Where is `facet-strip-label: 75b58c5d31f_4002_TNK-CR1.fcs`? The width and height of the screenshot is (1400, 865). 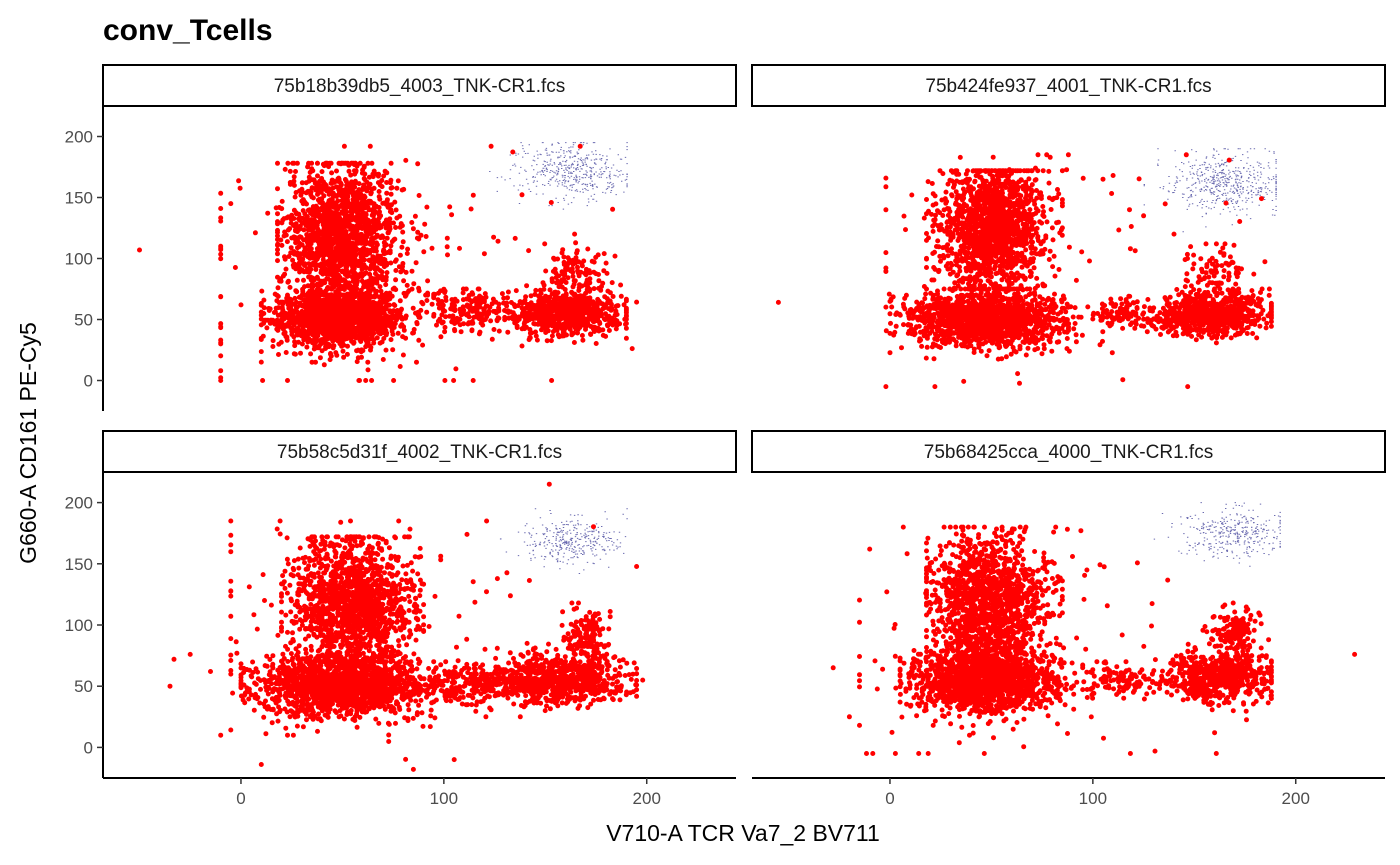 facet-strip-label: 75b58c5d31f_4002_TNK-CR1.fcs is located at coordinates (419, 452).